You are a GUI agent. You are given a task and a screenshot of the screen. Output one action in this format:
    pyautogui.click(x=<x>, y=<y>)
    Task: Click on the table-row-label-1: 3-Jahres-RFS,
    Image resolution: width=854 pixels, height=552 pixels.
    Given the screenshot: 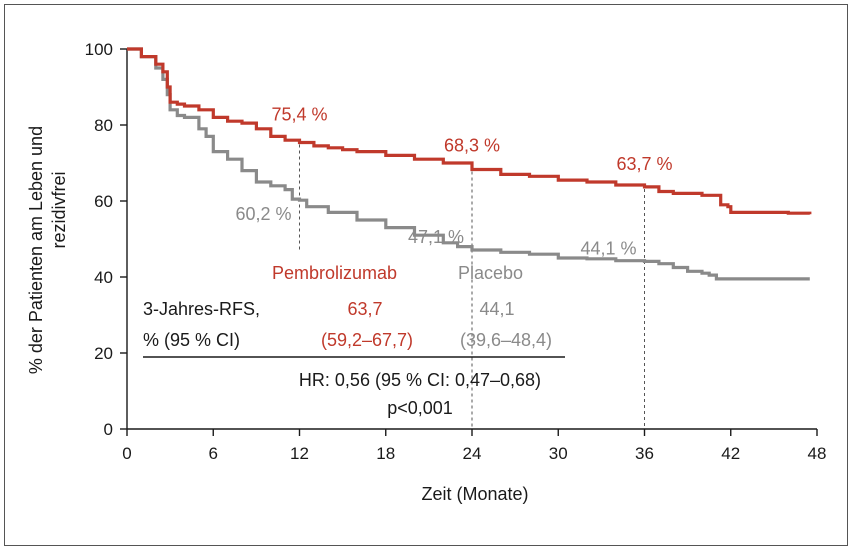 What is the action you would take?
    pyautogui.click(x=201, y=309)
    